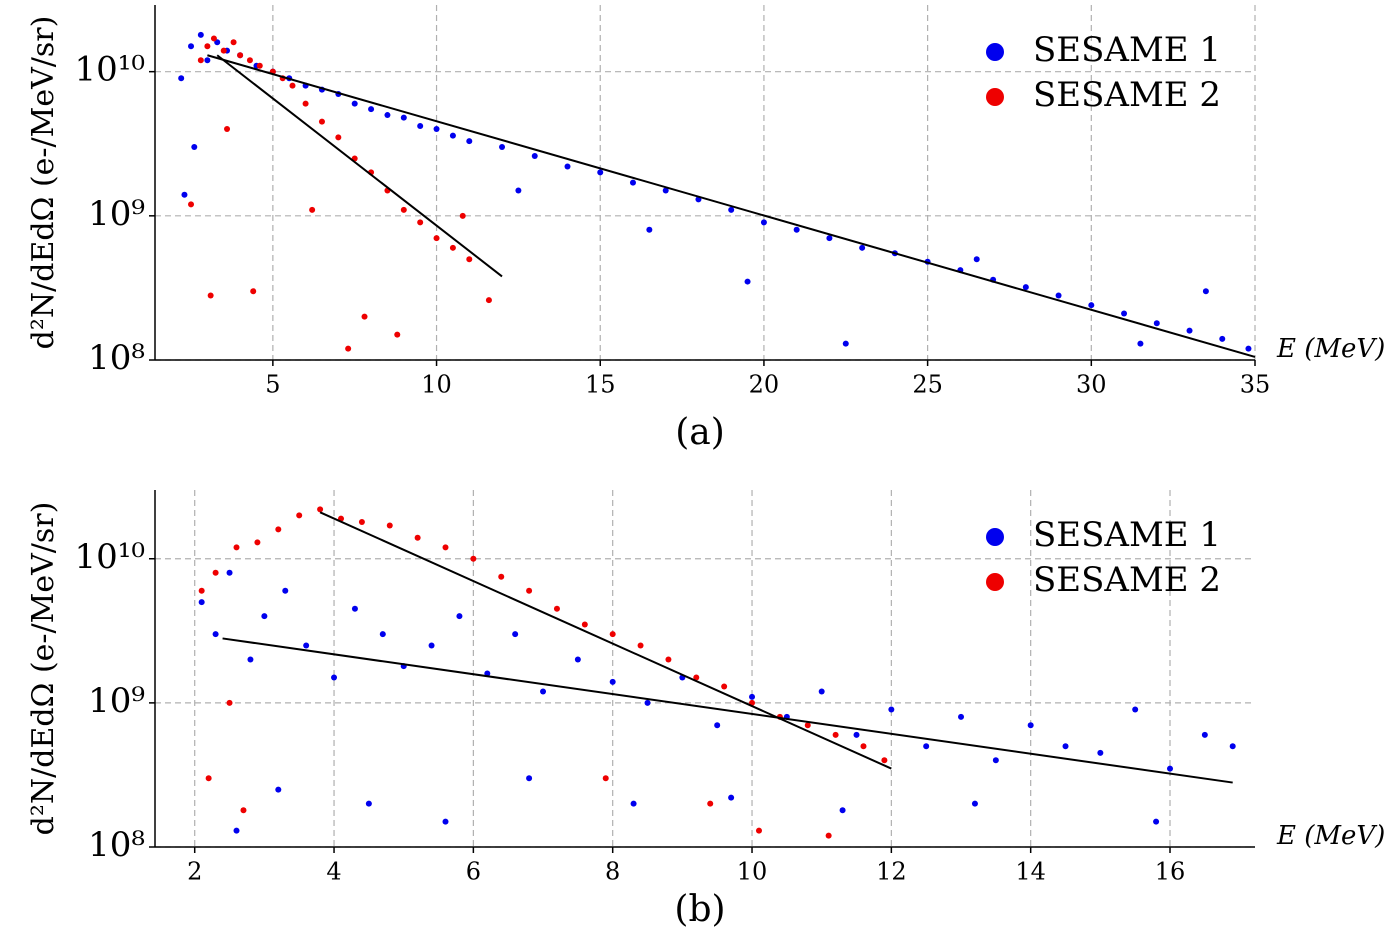  Describe the element at coordinates (700, 432) in the screenshot. I see `subplot-caption: (a)` at that location.